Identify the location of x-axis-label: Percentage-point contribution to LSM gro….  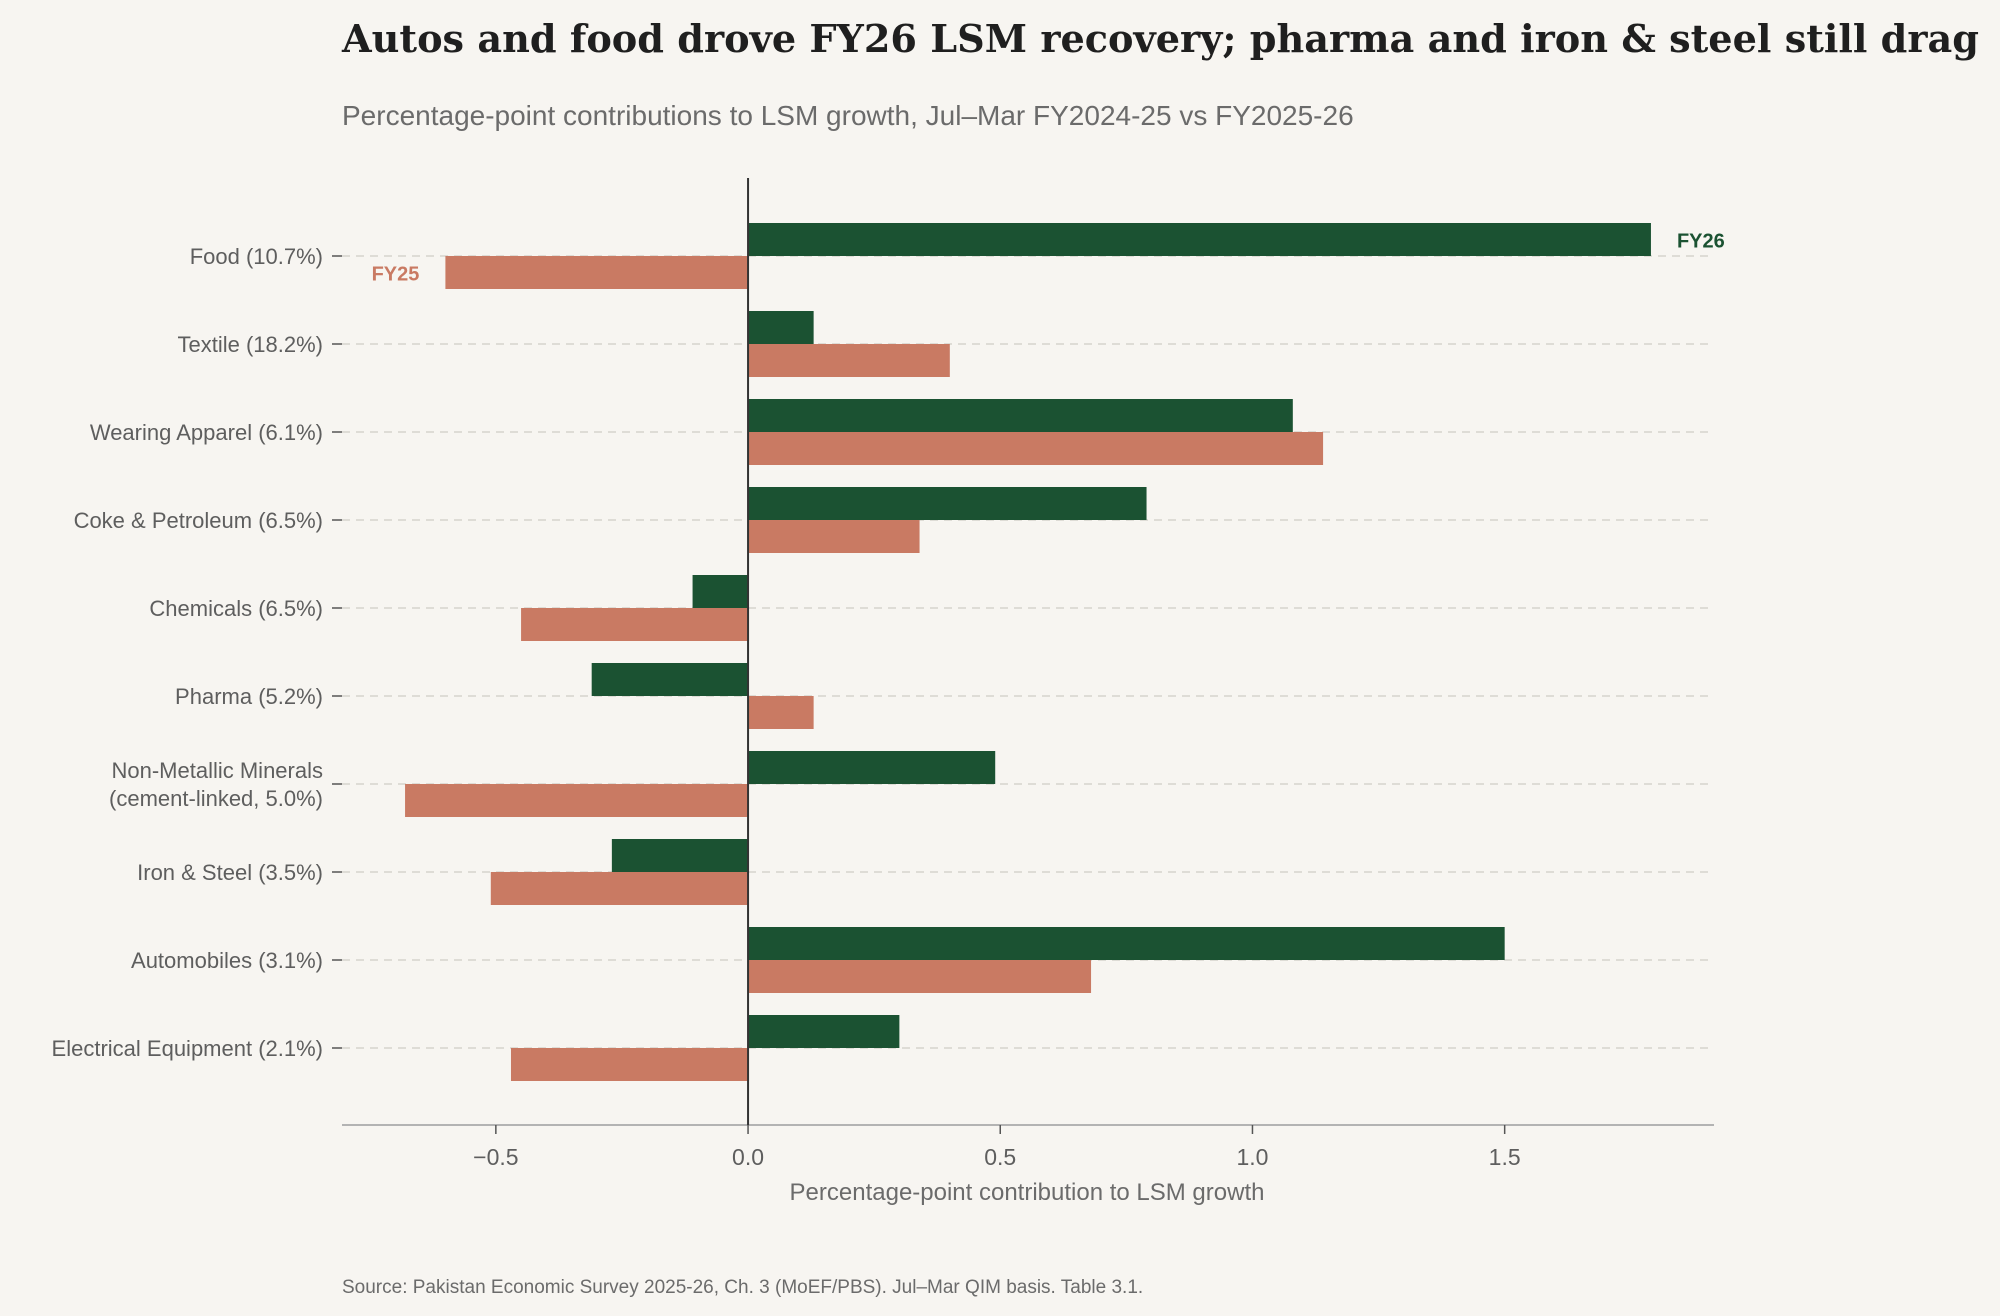
(1027, 1192).